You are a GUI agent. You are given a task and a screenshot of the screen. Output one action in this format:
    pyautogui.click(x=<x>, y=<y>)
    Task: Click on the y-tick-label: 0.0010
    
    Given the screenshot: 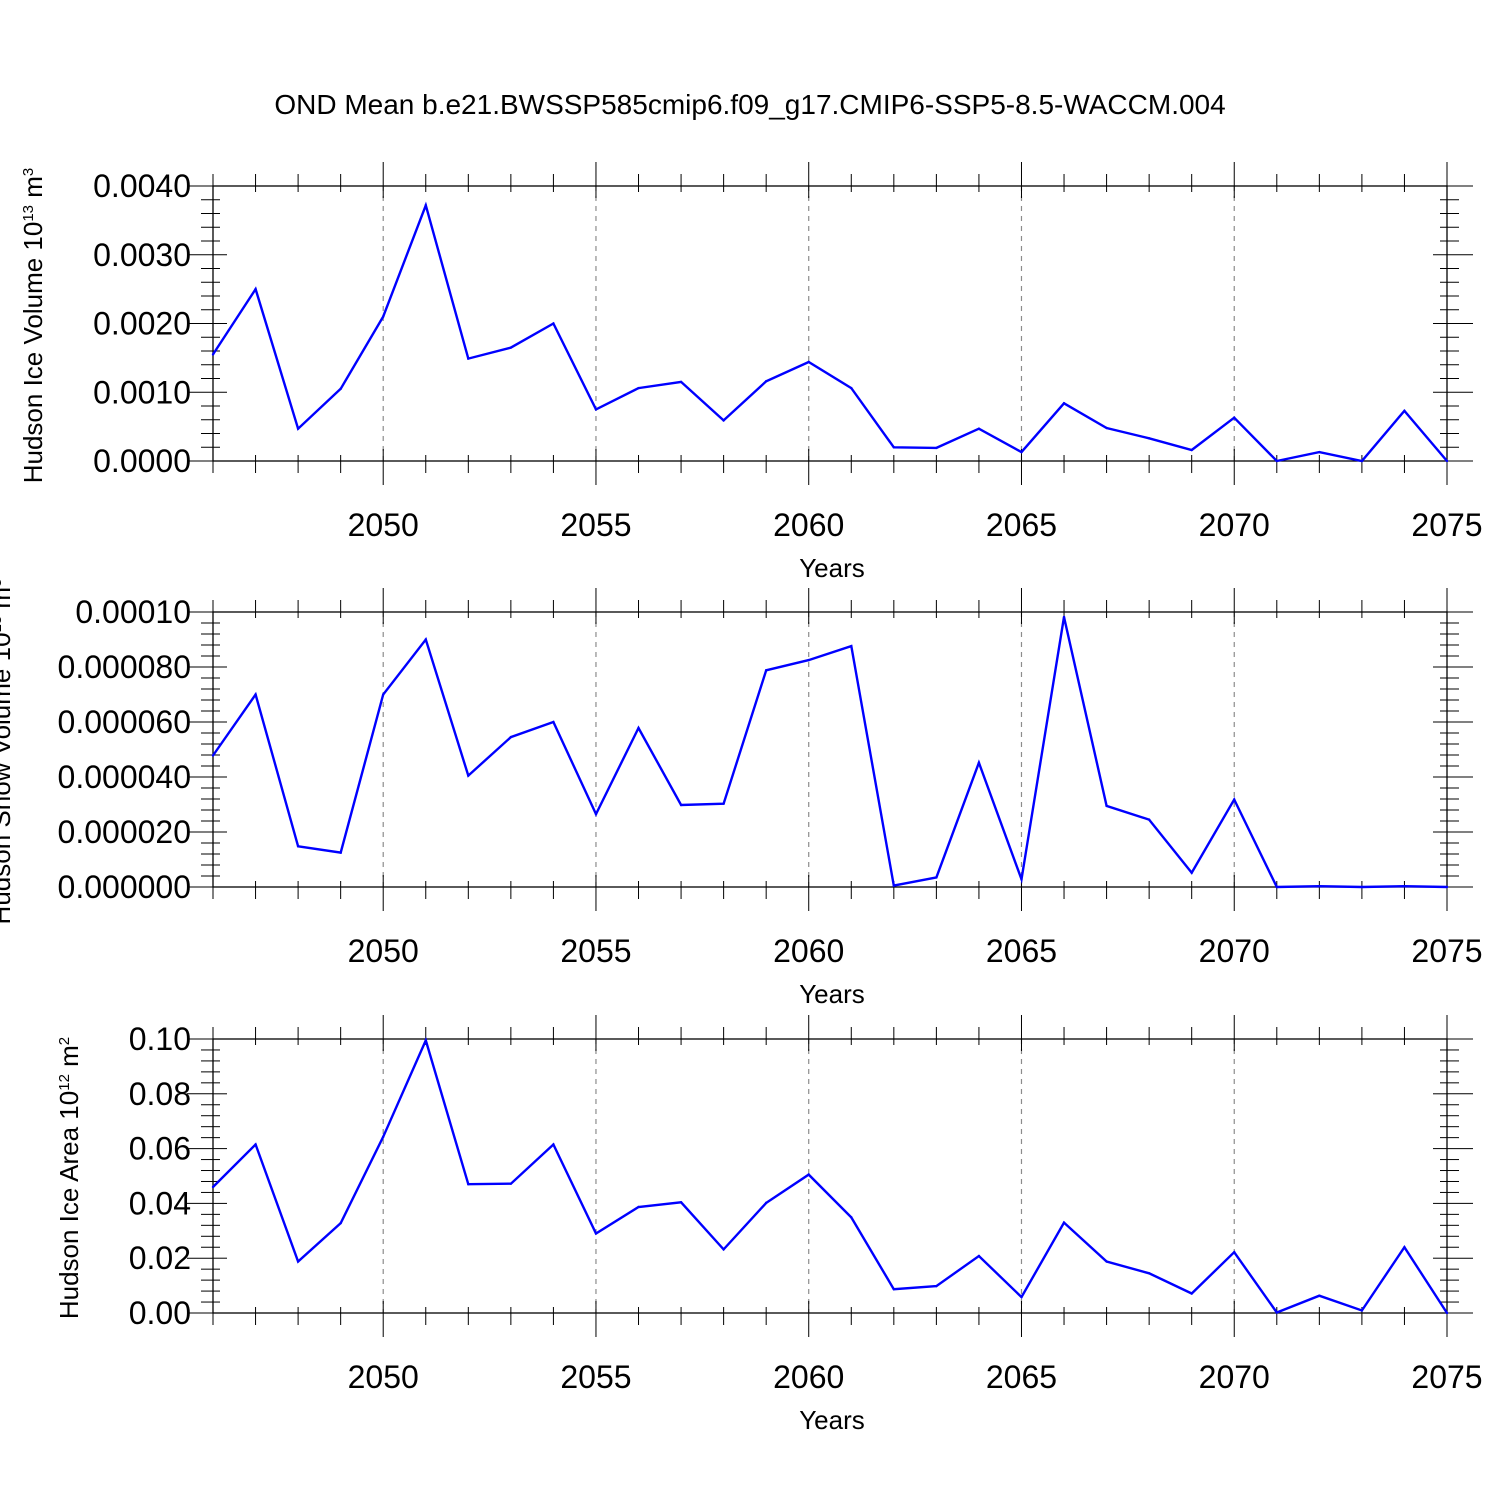 What is the action you would take?
    pyautogui.click(x=142, y=392)
    